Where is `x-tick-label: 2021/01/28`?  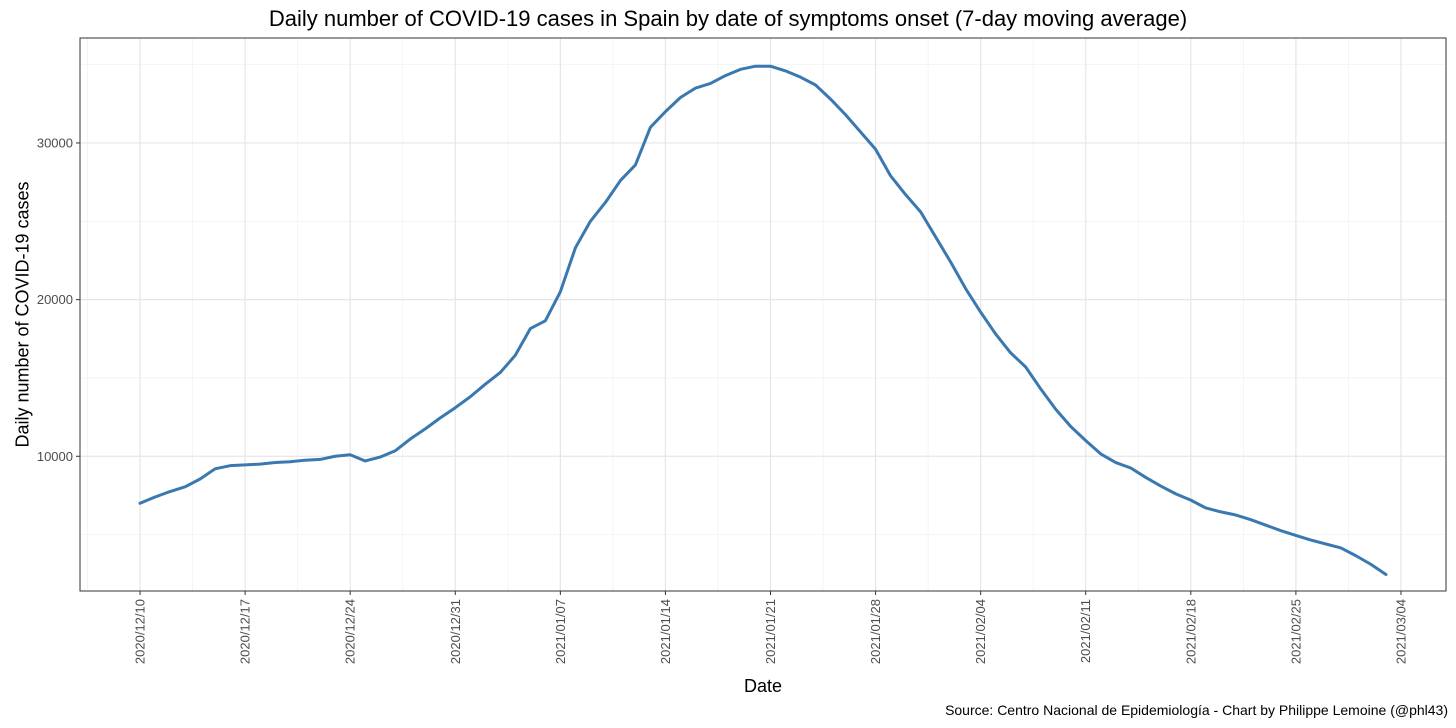 x-tick-label: 2021/01/28 is located at coordinates (875, 631).